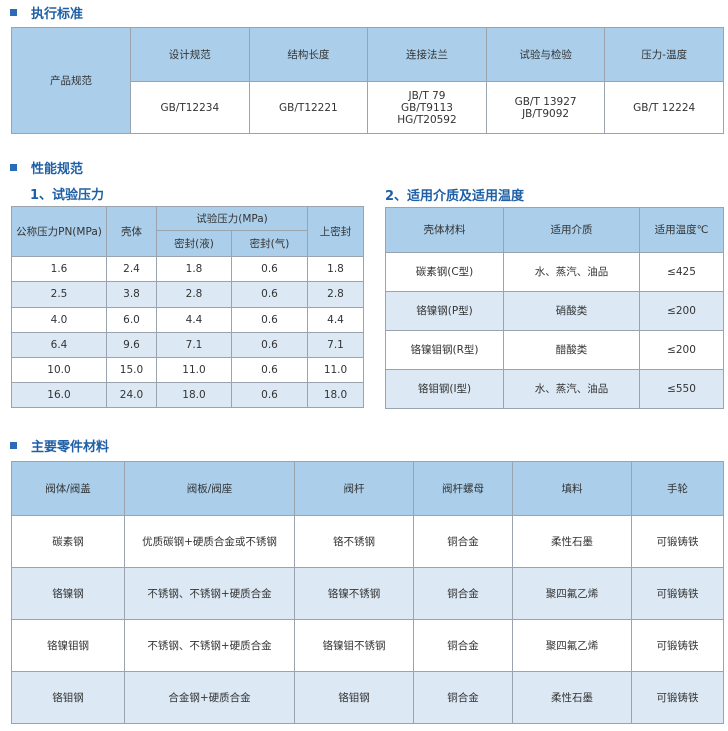 This screenshot has height=731, width=728. Describe the element at coordinates (46, 12) in the screenshot. I see `section-heading-standards: 执行标准` at that location.